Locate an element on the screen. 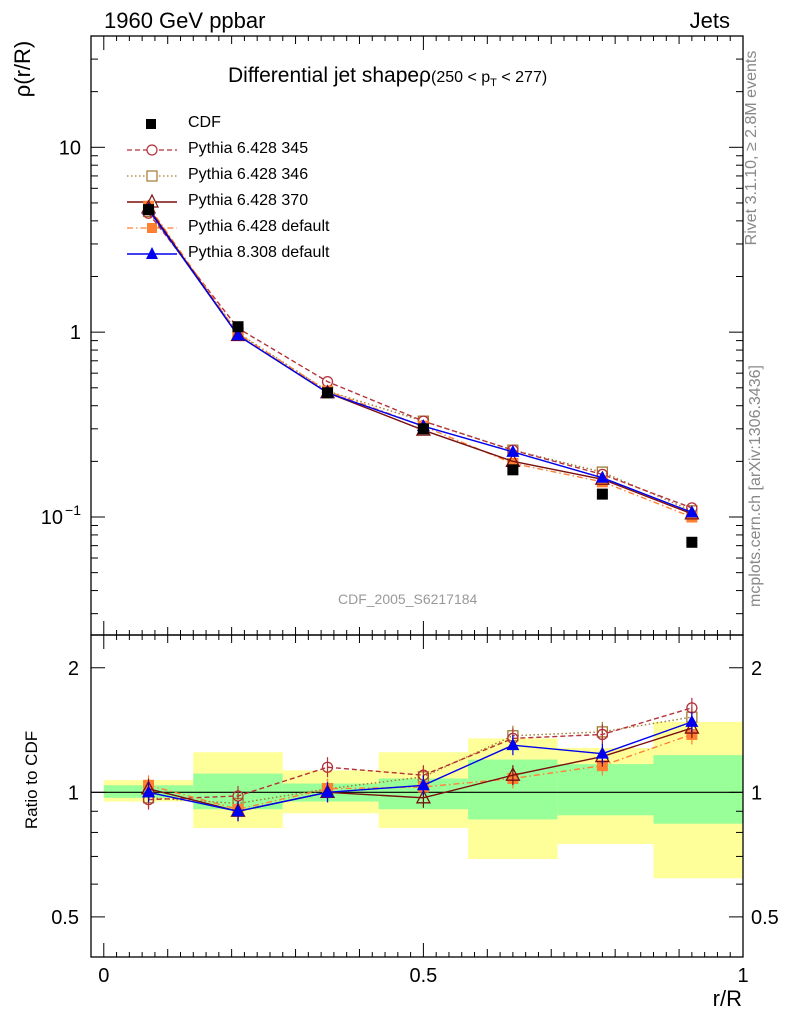  ratio-y-tick-label-left: 1 is located at coordinates (73, 793).